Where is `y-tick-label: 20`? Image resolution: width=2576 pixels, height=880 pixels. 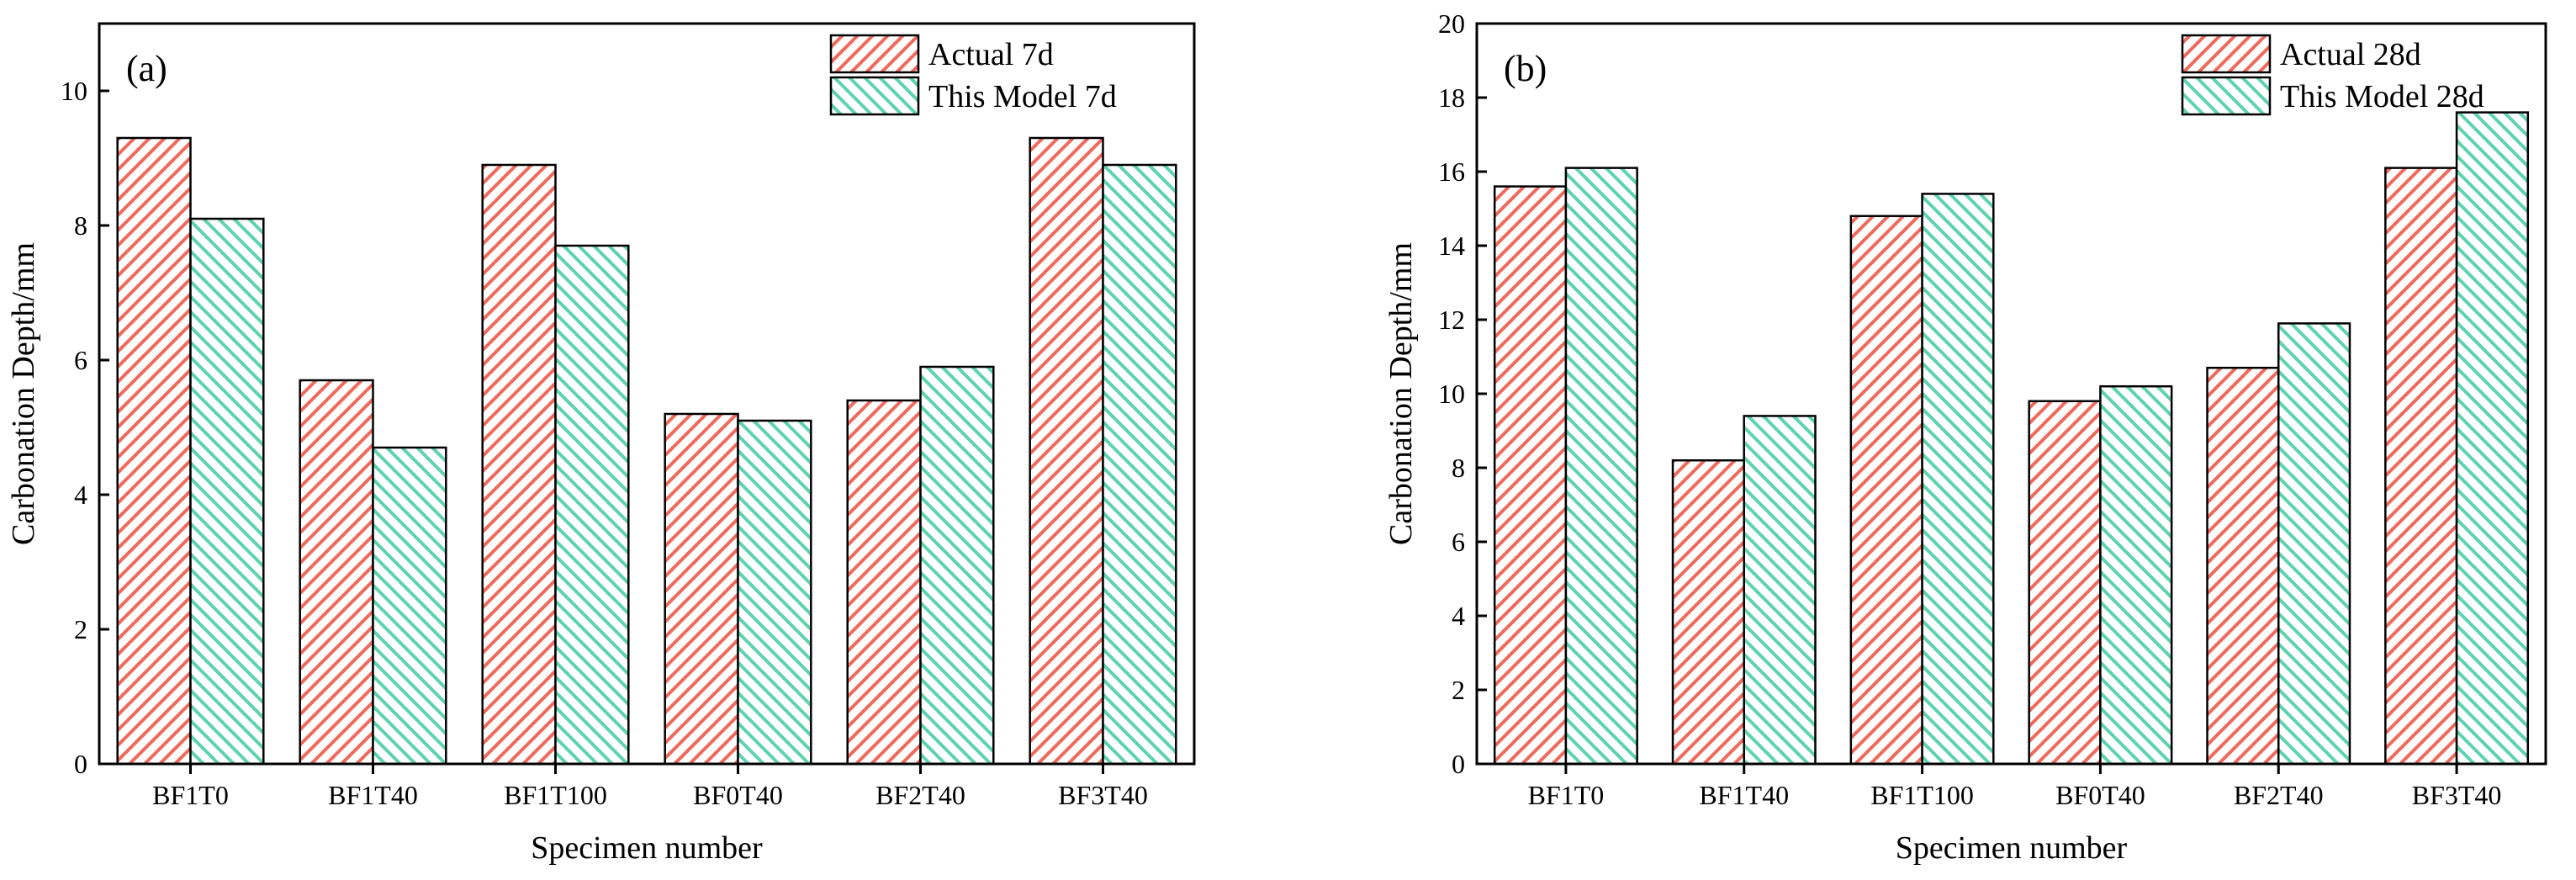
y-tick-label: 20 is located at coordinates (1451, 23).